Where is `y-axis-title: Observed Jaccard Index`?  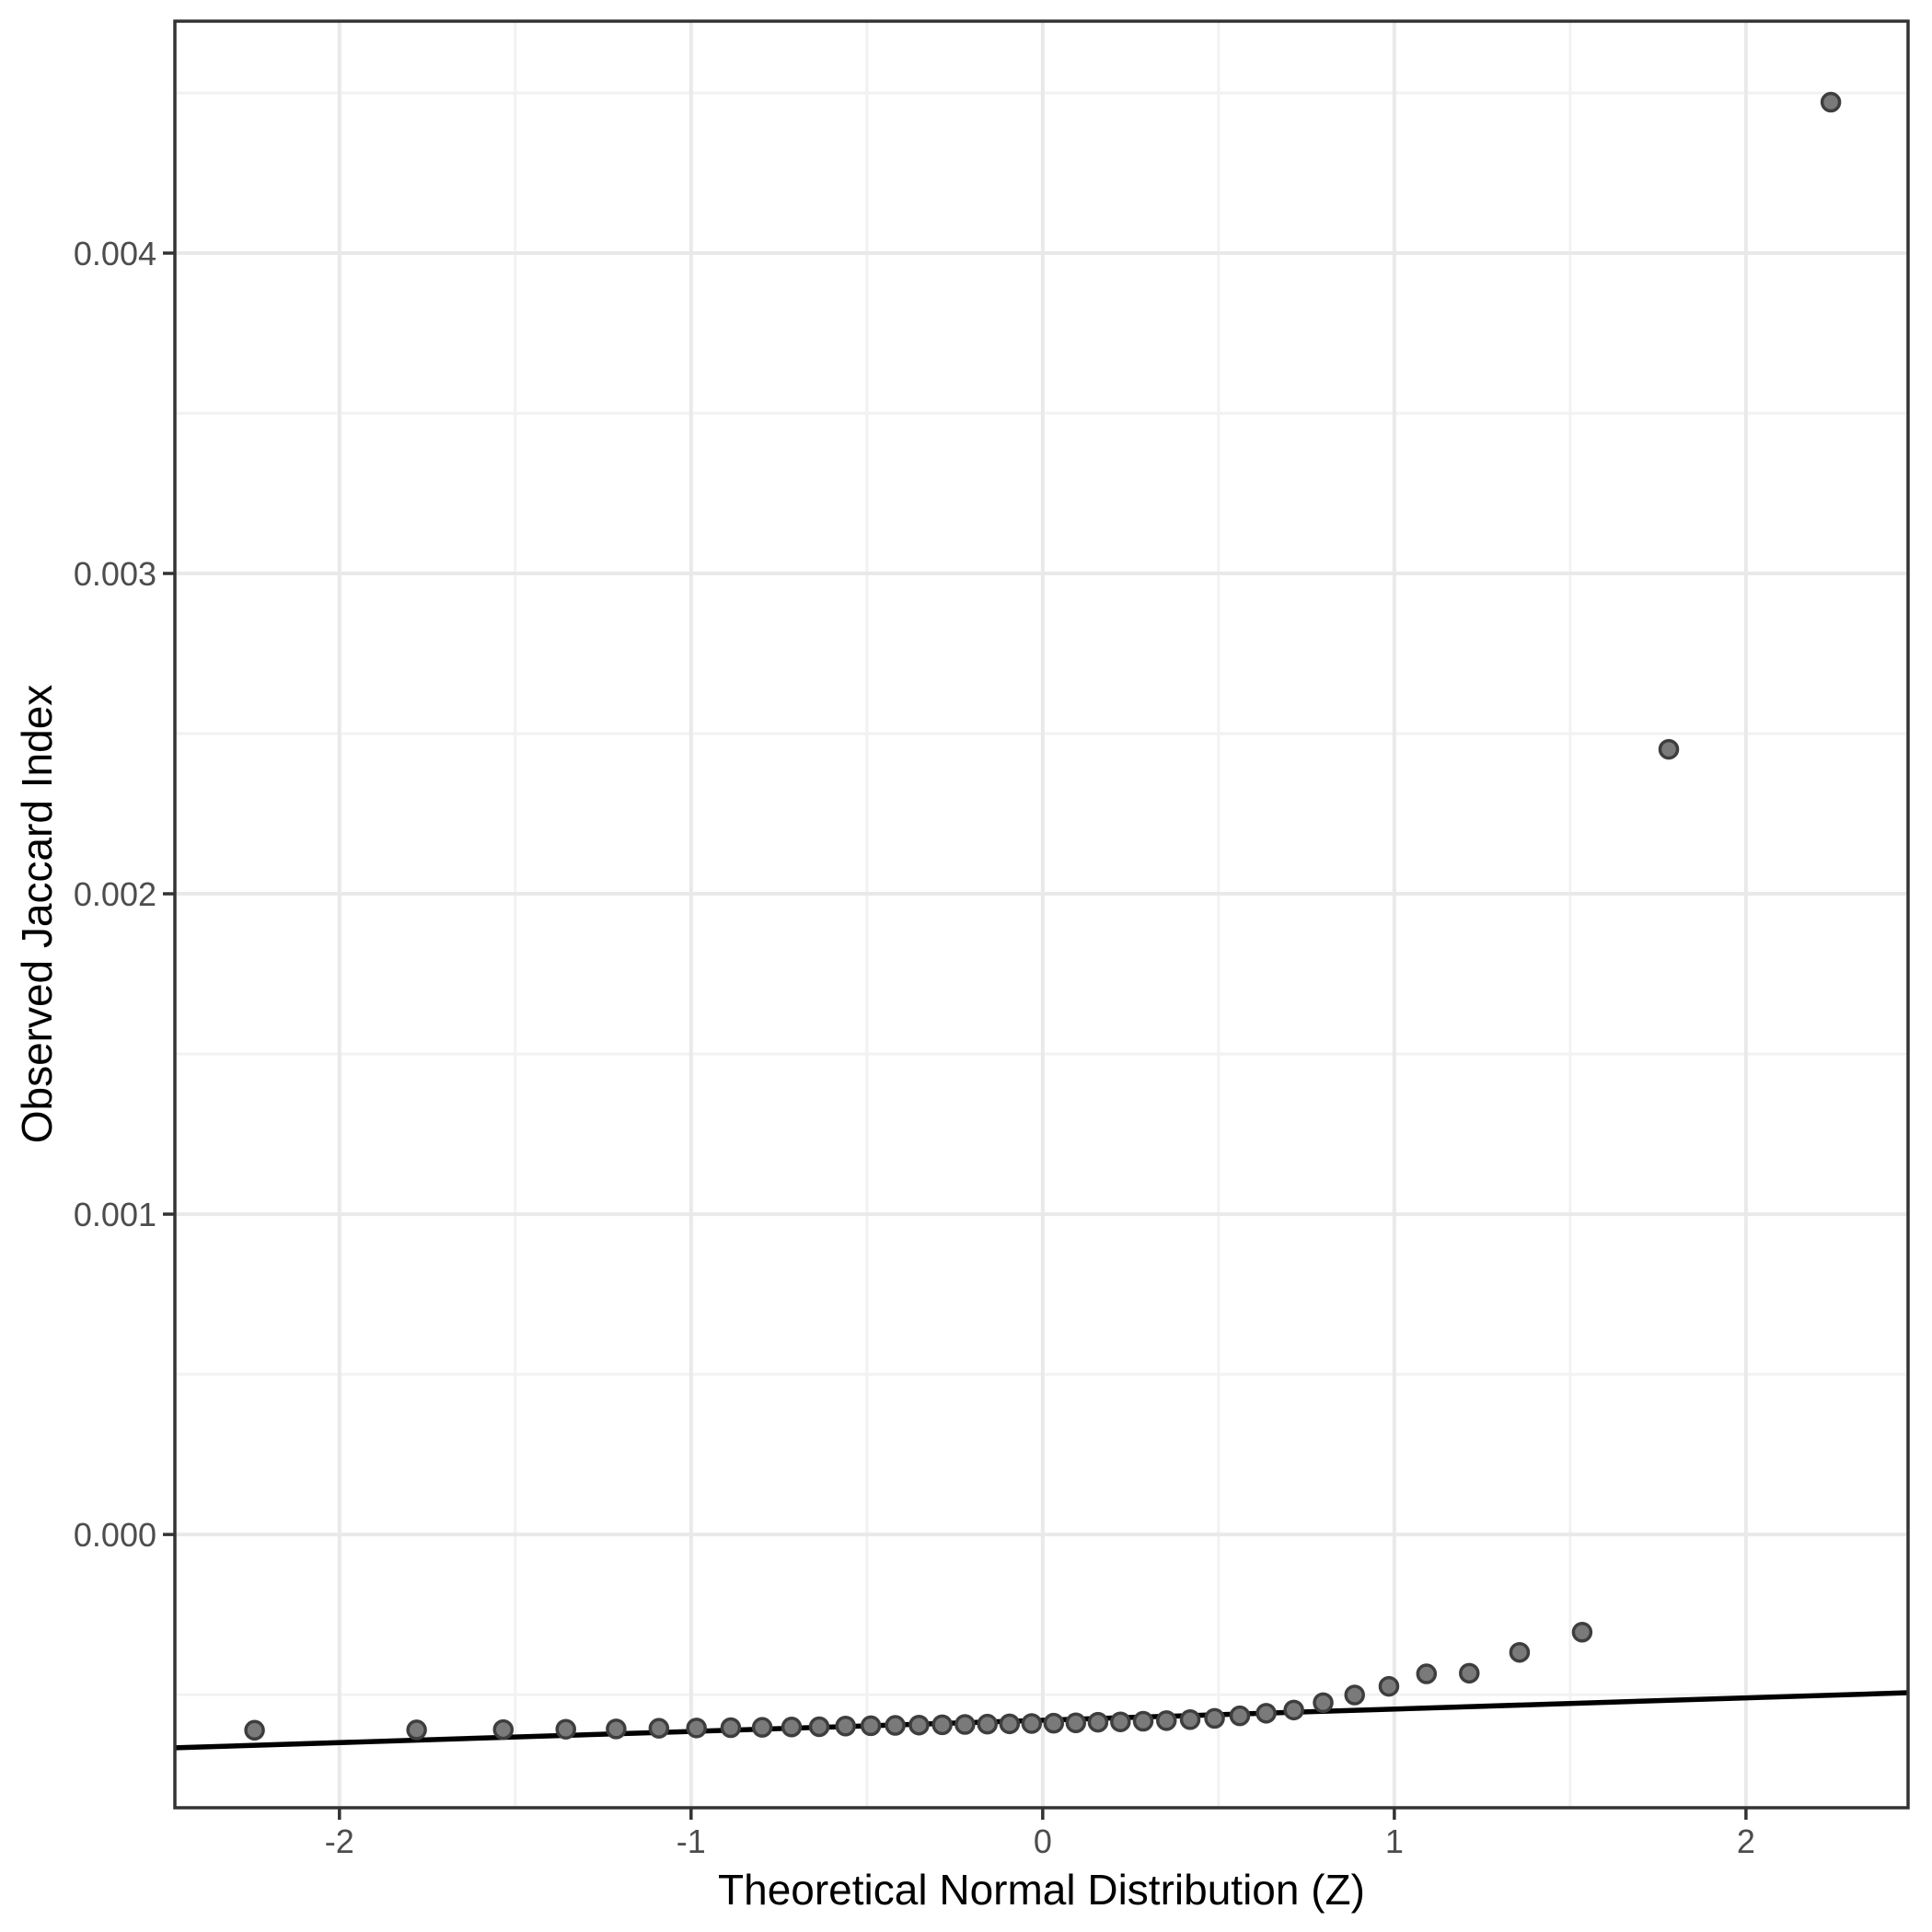
y-axis-title: Observed Jaccard Index is located at coordinates (37, 914).